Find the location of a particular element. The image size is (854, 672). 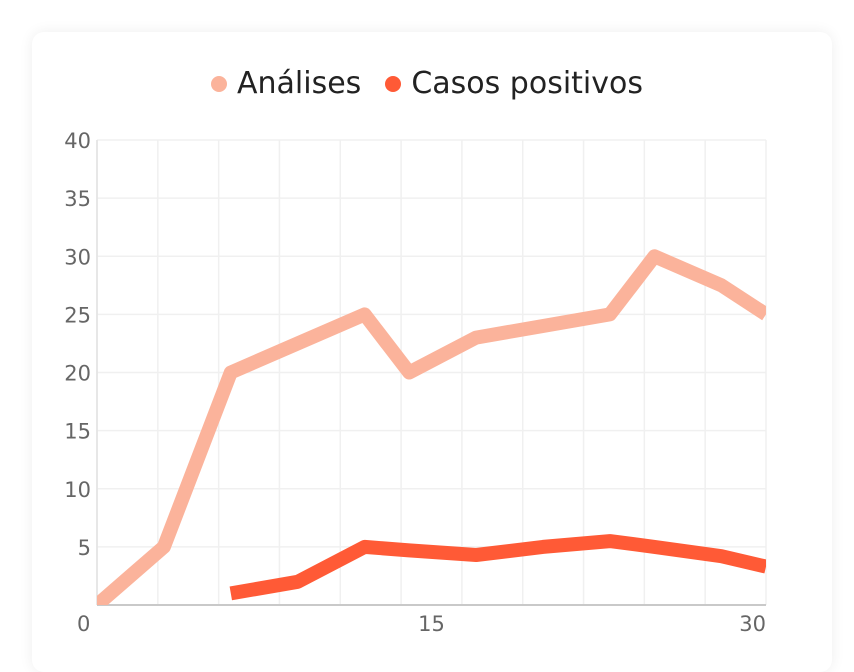

y-tick-label: 5 is located at coordinates (84, 548).